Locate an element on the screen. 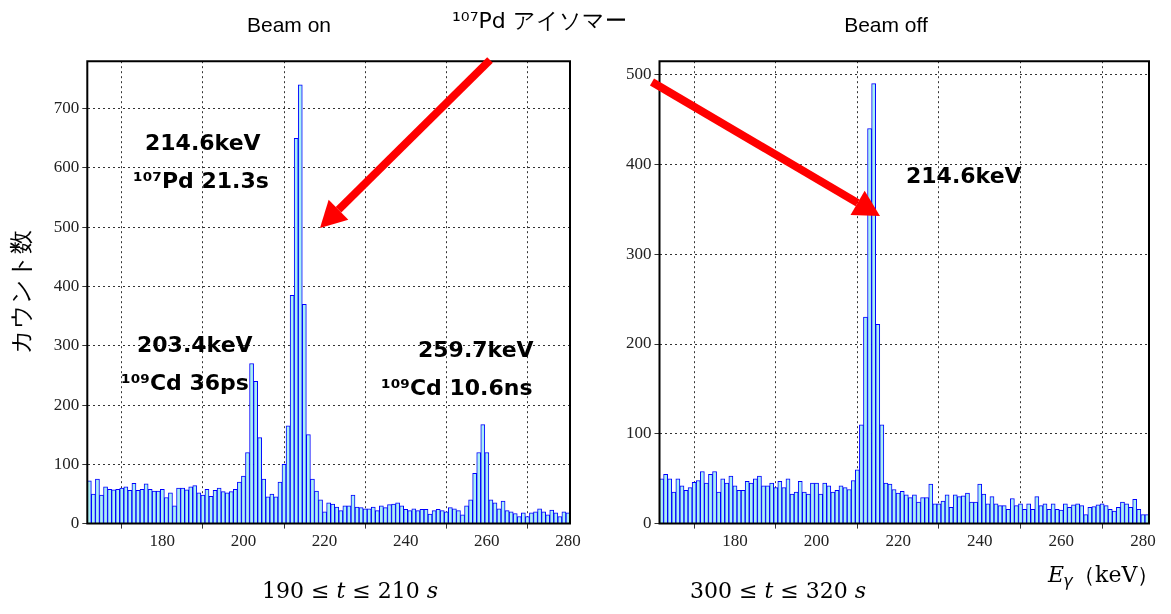 This screenshot has width=1171, height=614. x-axis-title: 𝐸$_{𝛾}$（keV） is located at coordinates (1104, 577).